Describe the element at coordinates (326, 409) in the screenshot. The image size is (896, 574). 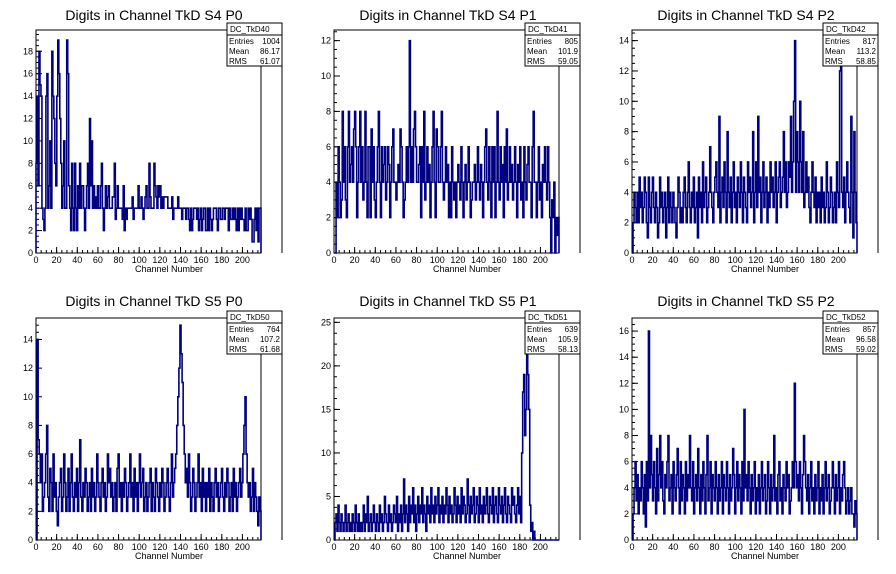
I see `y-tick-label: 15` at that location.